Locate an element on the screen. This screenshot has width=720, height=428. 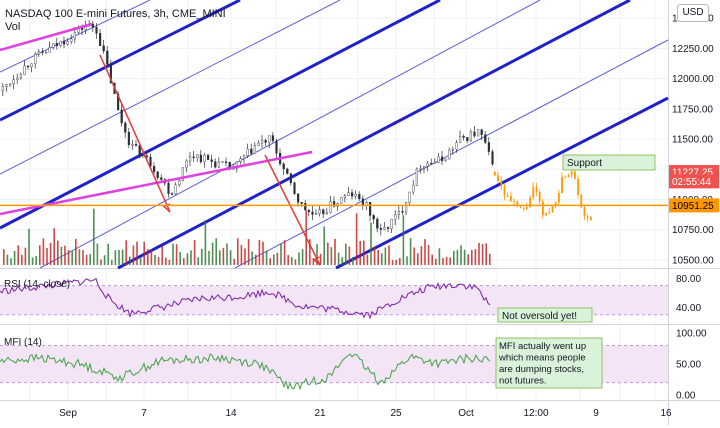
volume-label: Vol is located at coordinates (13, 27).